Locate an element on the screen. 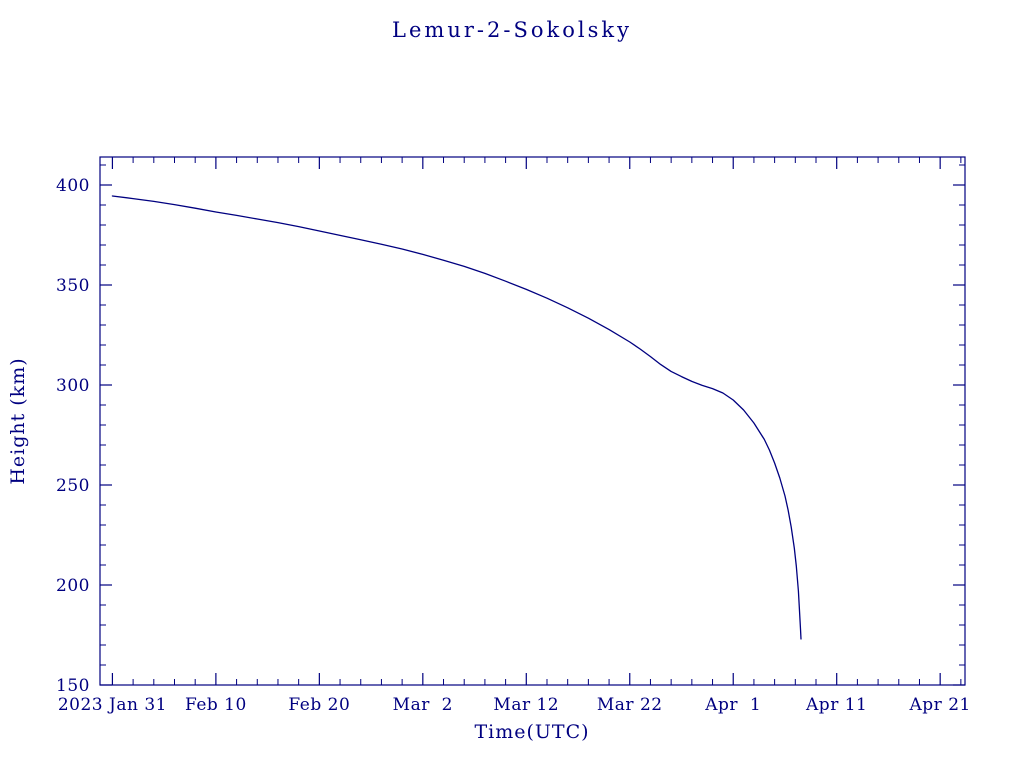 This screenshot has height=768, width=1024. y-tick-label: 300 is located at coordinates (73, 386).